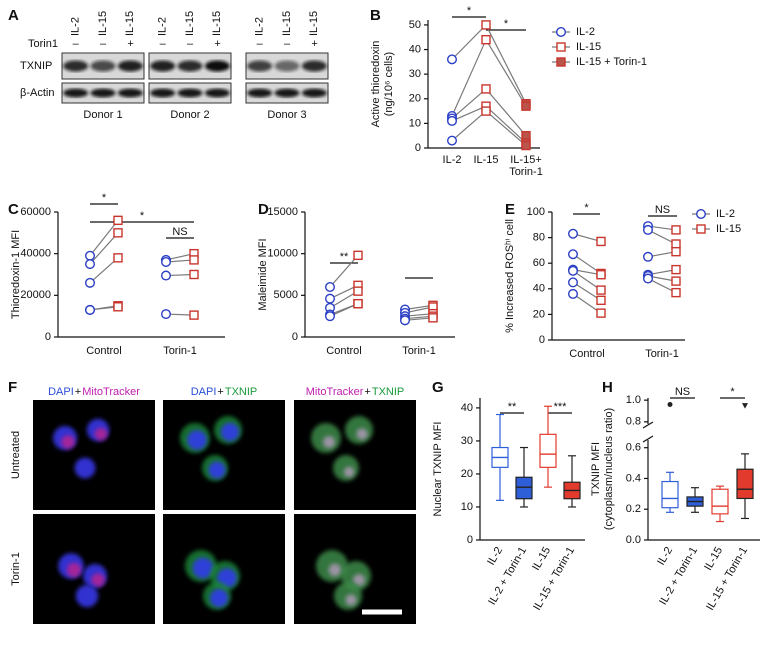 This screenshot has width=764, height=666. What do you see at coordinates (37, 93) in the screenshot?
I see `blot-row-label: β-Actin` at bounding box center [37, 93].